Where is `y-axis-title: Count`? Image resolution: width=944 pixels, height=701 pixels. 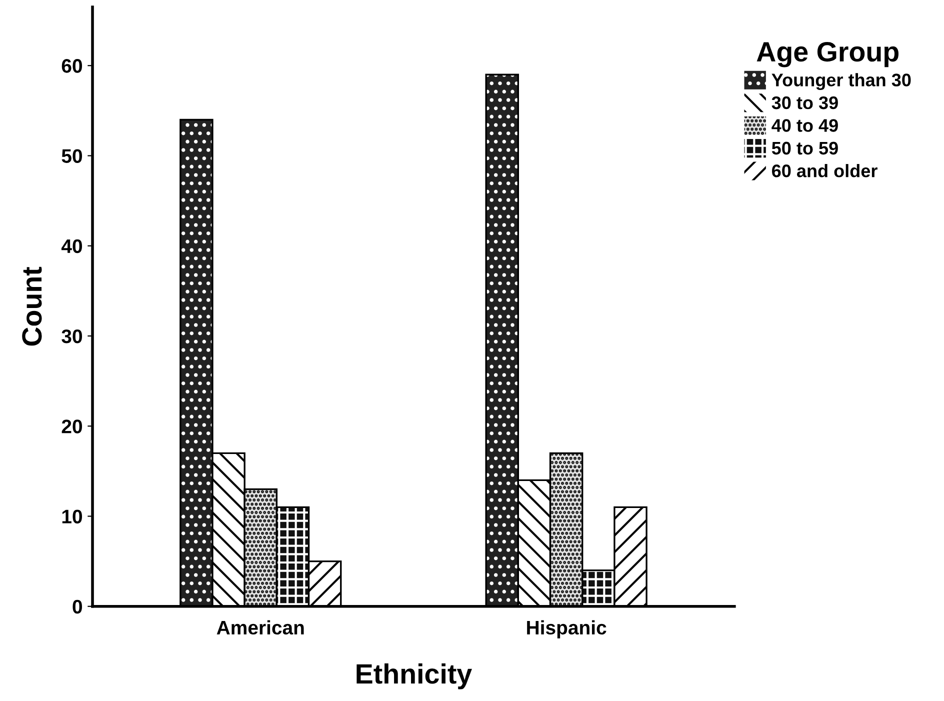 y-axis-title: Count is located at coordinates (32, 306).